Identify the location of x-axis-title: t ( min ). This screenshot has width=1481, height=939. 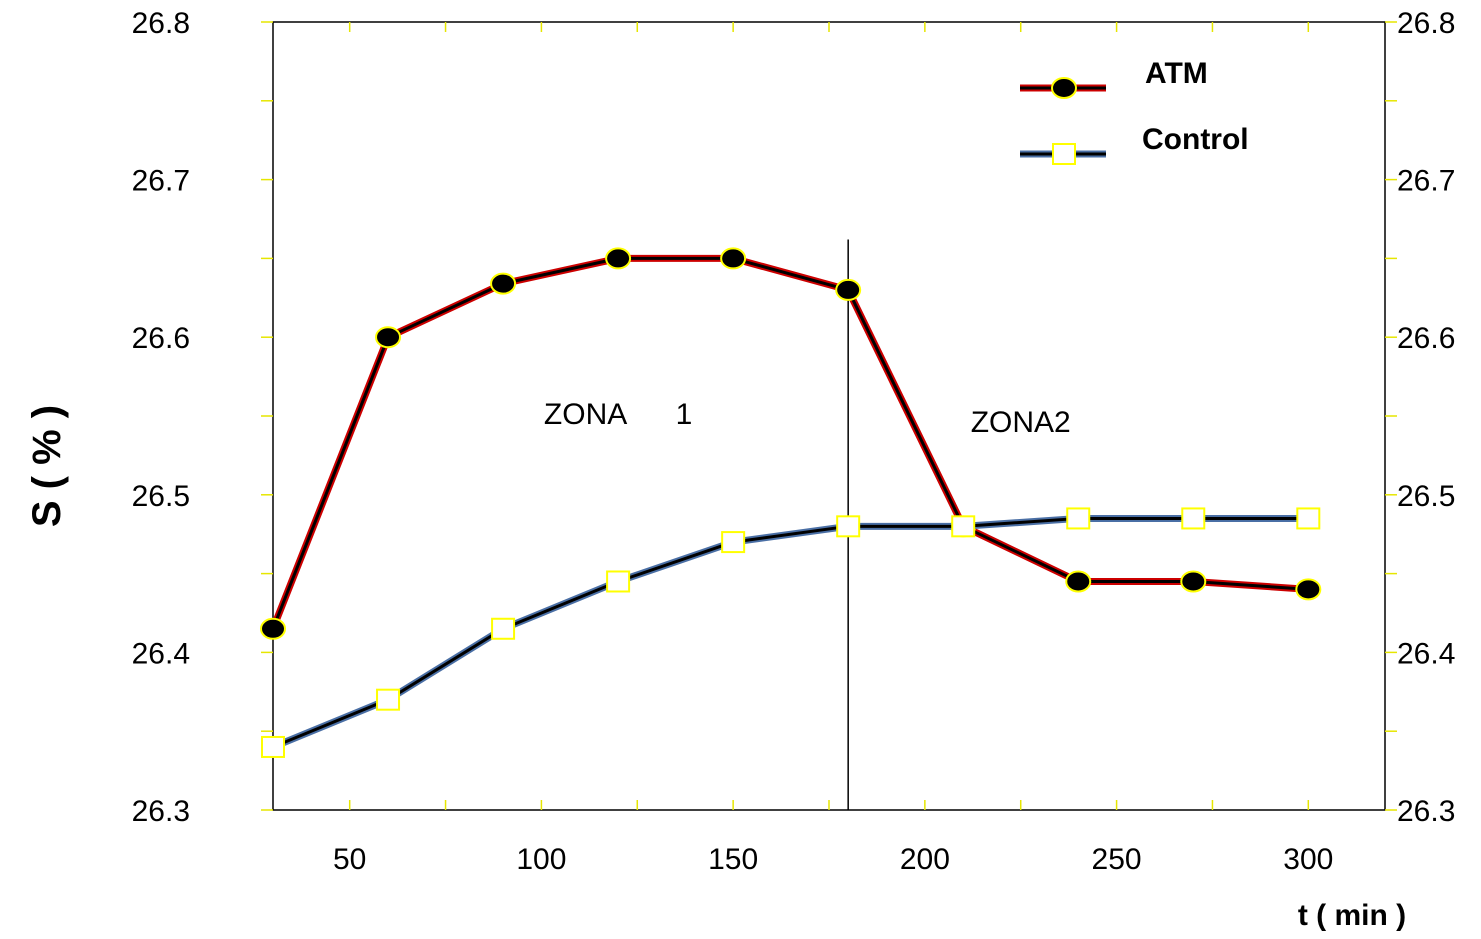
(1352, 915).